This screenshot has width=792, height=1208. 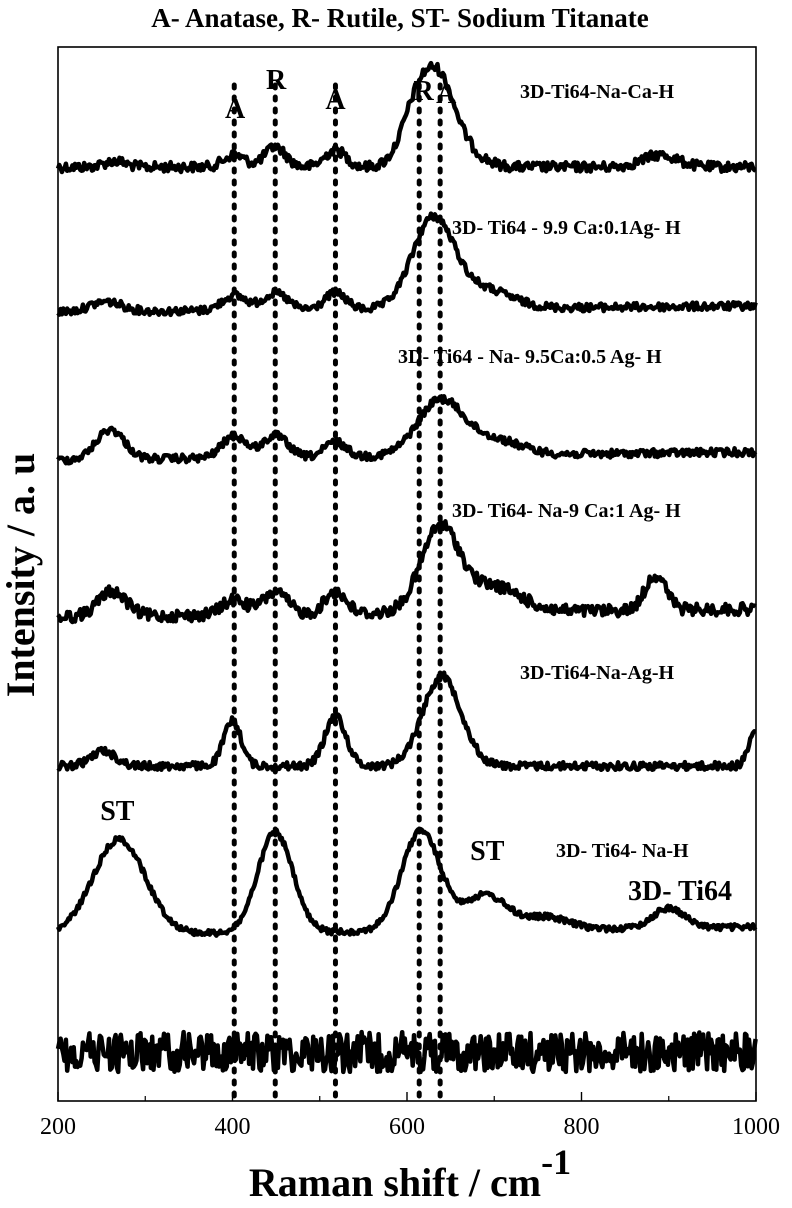 What do you see at coordinates (21, 575) in the screenshot?
I see `y-axis-label: Intensity / a. u` at bounding box center [21, 575].